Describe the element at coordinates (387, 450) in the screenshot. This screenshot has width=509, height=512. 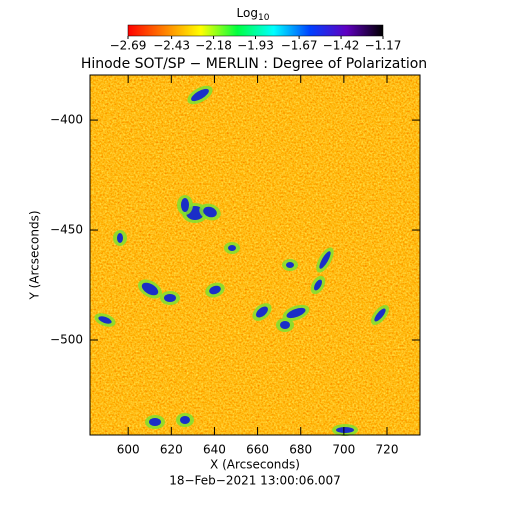
I see `x-tick-label: 720` at that location.